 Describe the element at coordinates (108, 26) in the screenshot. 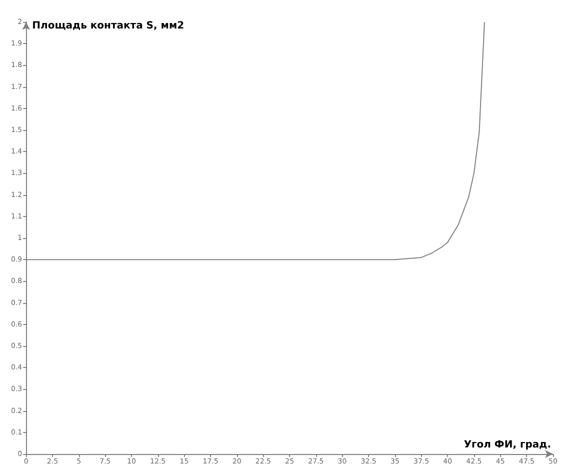

I see `y-axis-title: Площадь контакта S, мм2` at that location.